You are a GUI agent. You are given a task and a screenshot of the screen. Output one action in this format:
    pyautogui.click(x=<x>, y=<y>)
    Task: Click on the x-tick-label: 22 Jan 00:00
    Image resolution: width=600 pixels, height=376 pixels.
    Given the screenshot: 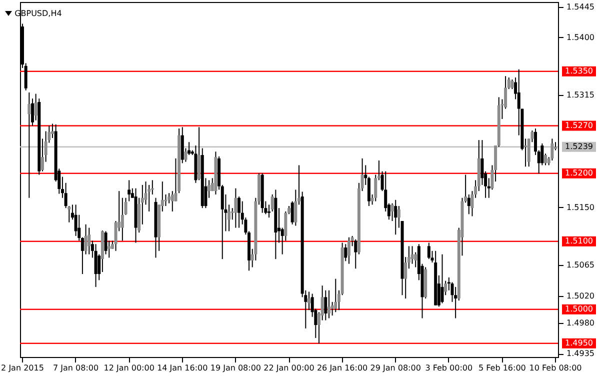 What is the action you would take?
    pyautogui.click(x=289, y=368)
    